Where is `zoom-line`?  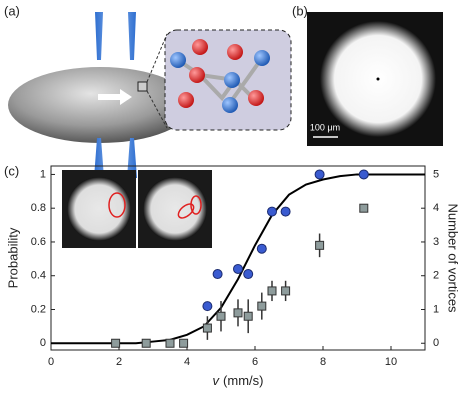
zoom-line is located at coordinates (157, 81).